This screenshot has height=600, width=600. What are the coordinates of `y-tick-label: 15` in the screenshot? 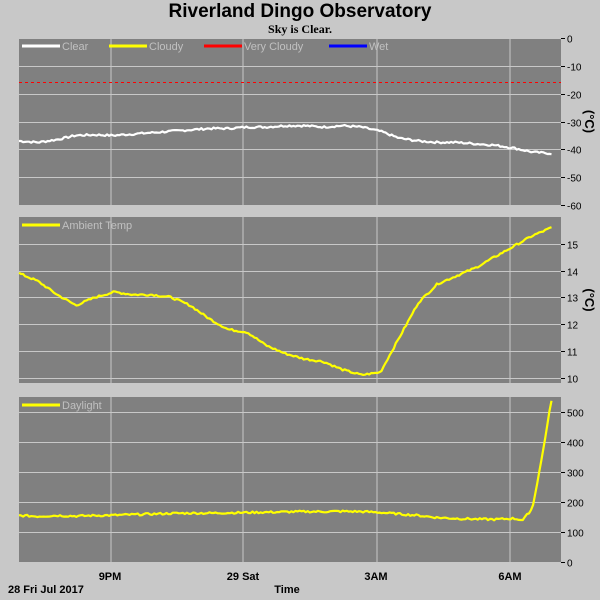 It's located at (573, 246).